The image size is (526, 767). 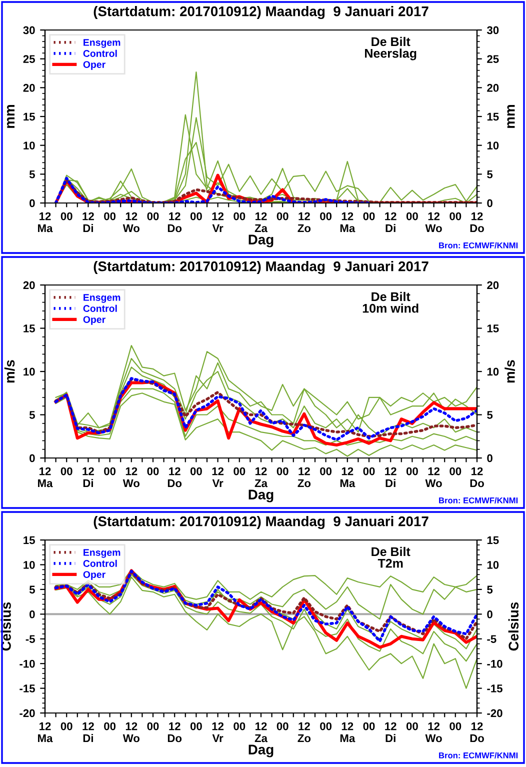 I want to click on y2-tick-label: -15, so click(x=494, y=688).